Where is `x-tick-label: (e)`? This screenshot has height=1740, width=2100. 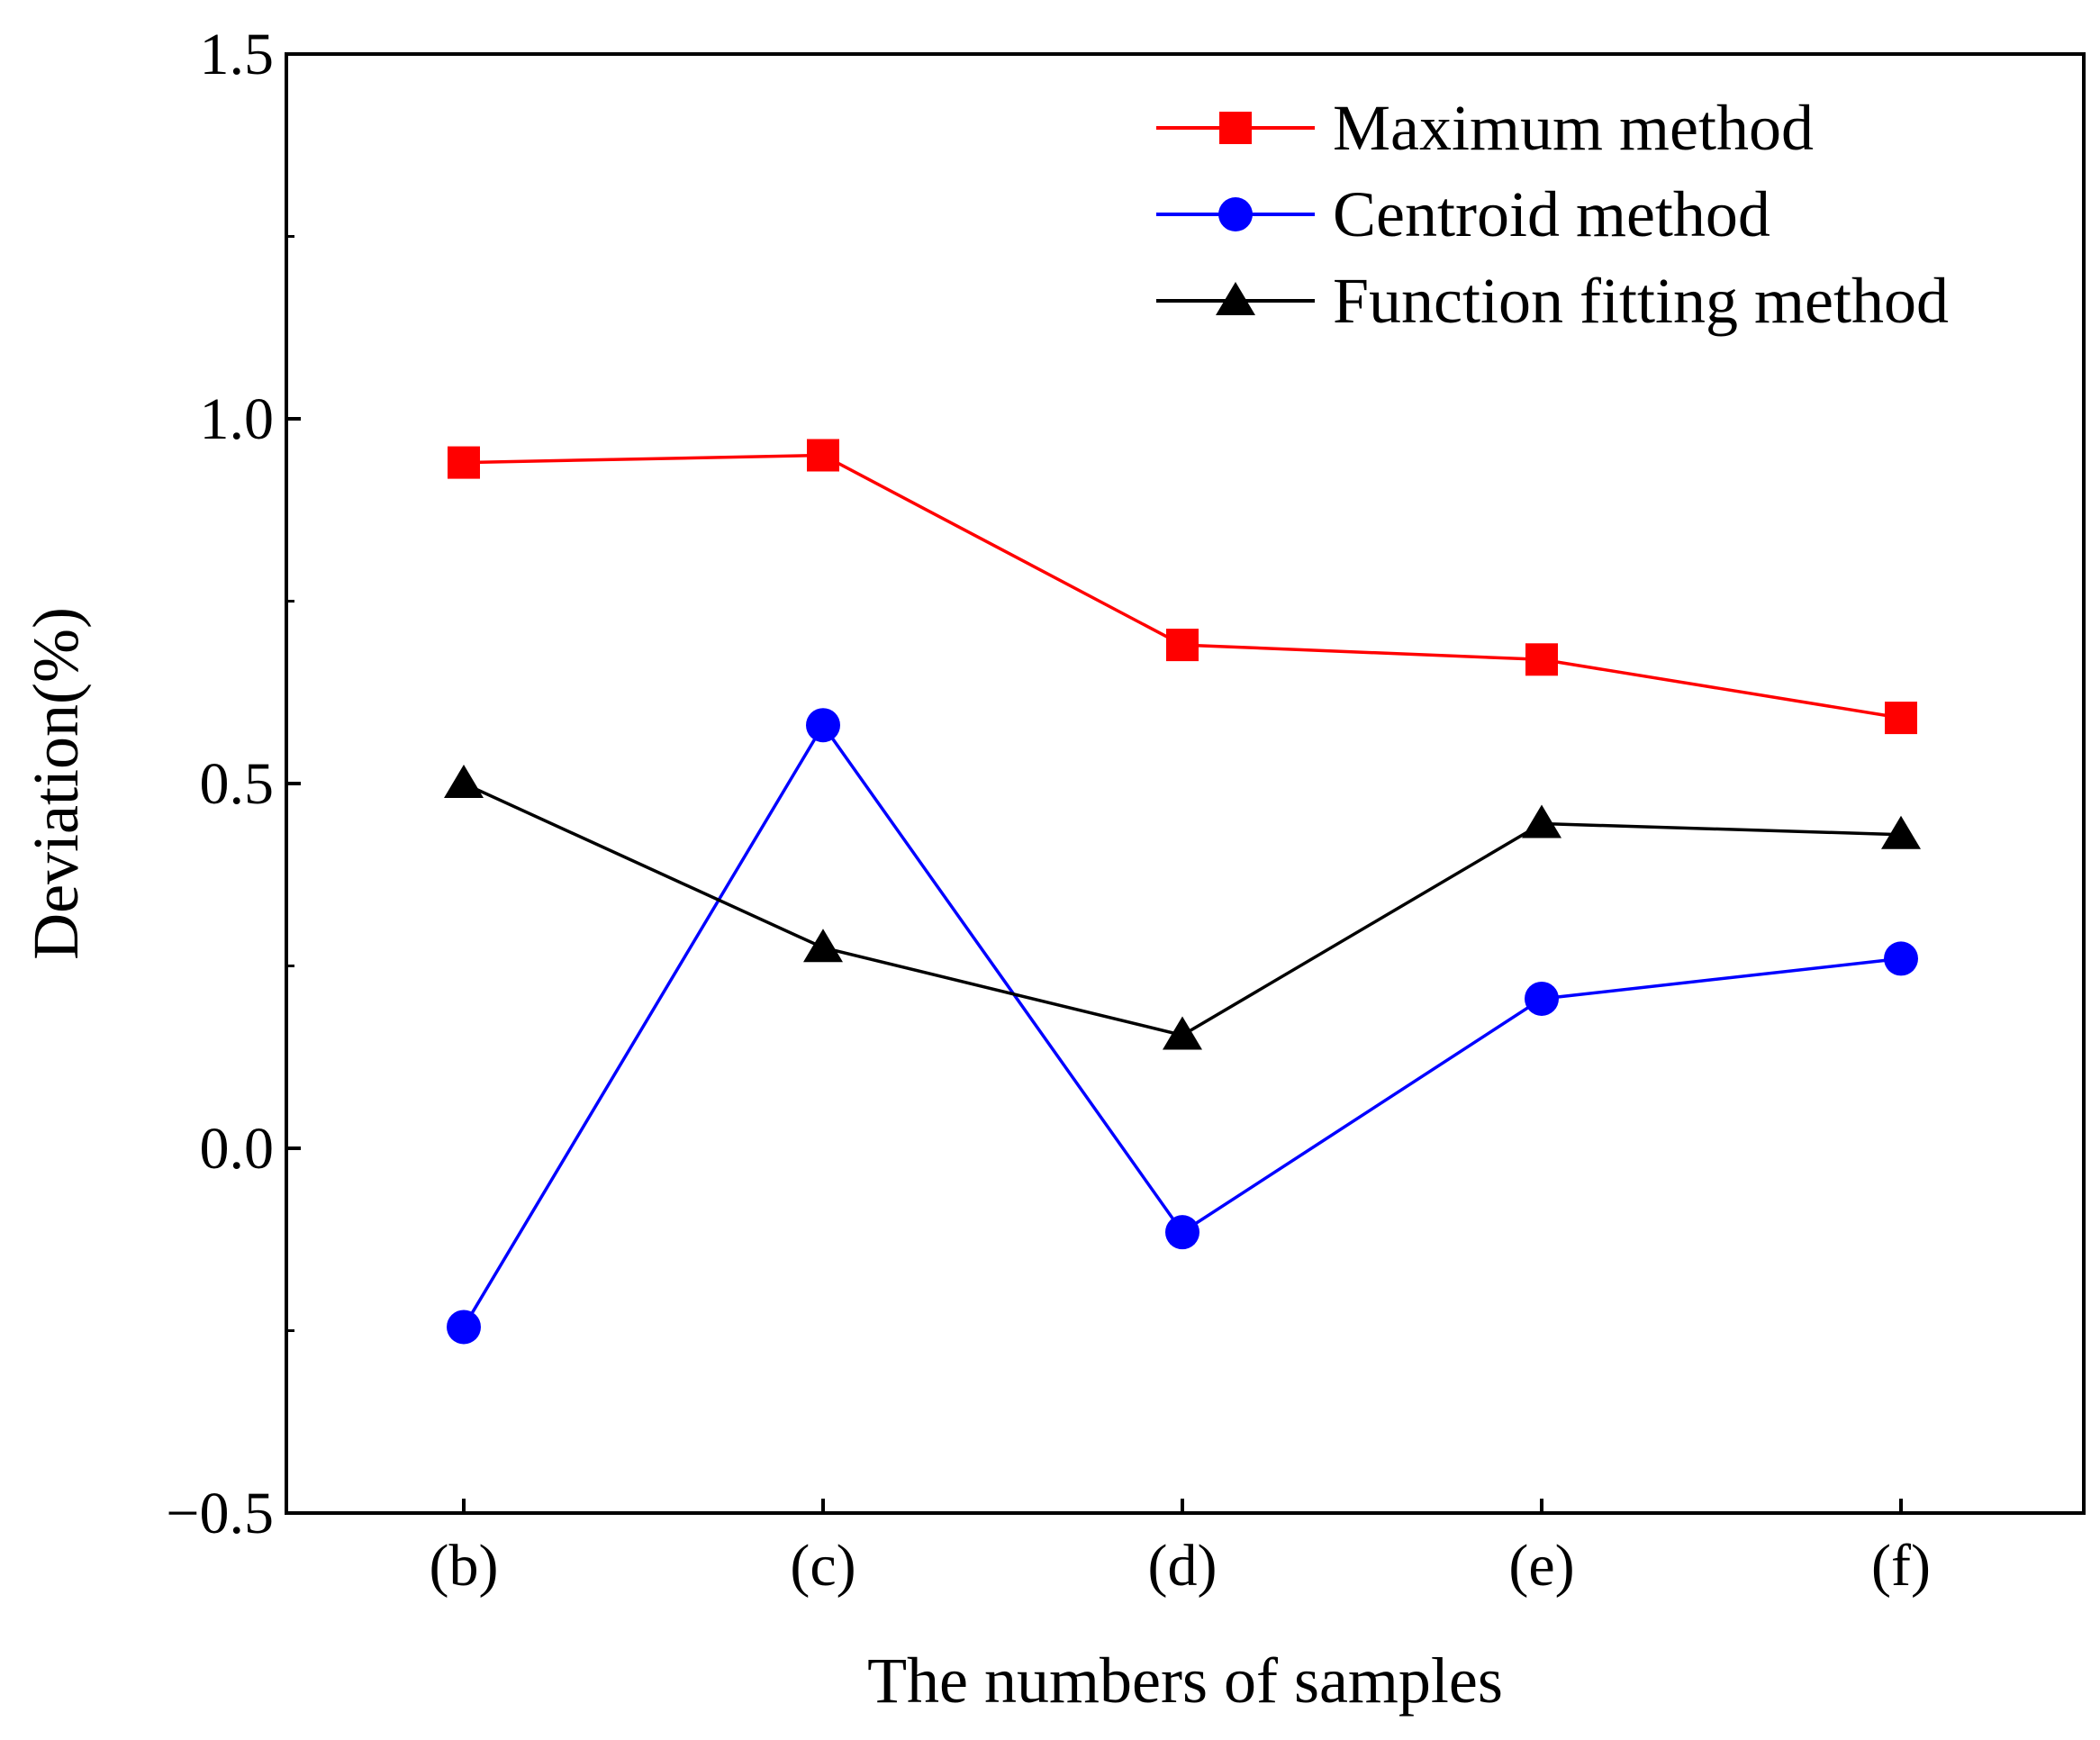 x-tick-label: (e) is located at coordinates (1541, 1566).